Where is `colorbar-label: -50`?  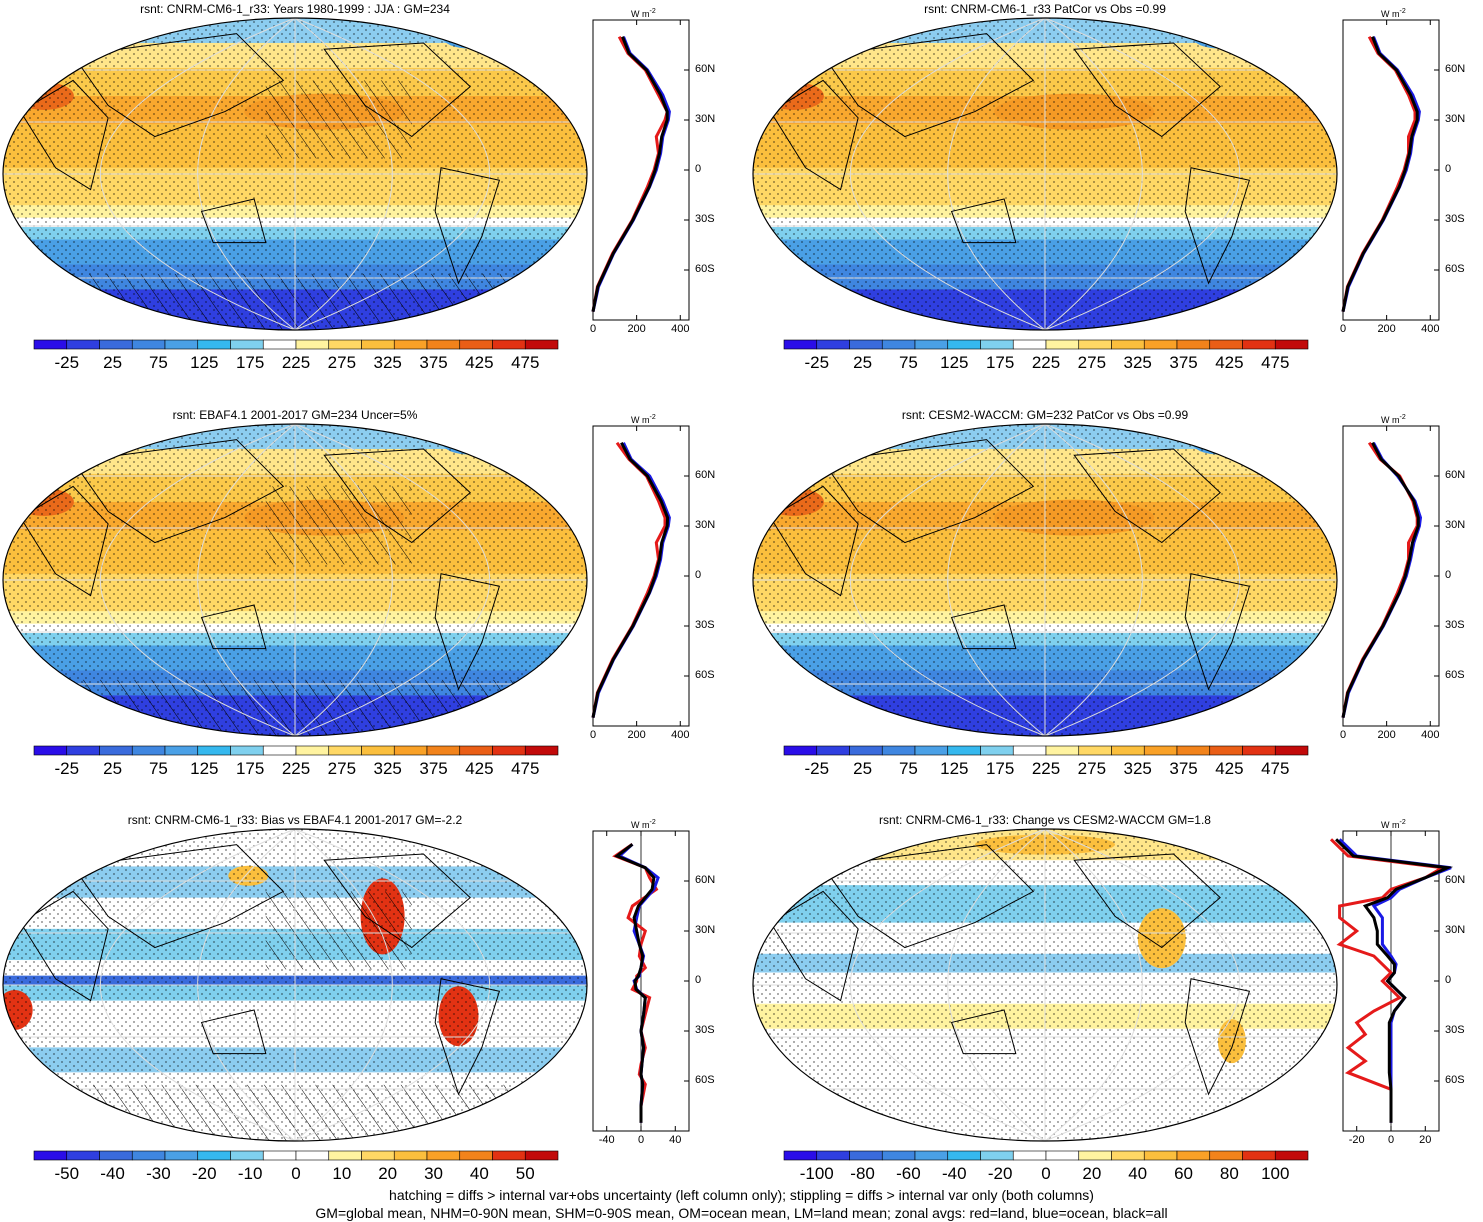
colorbar-label: -50 is located at coordinates (67, 1173).